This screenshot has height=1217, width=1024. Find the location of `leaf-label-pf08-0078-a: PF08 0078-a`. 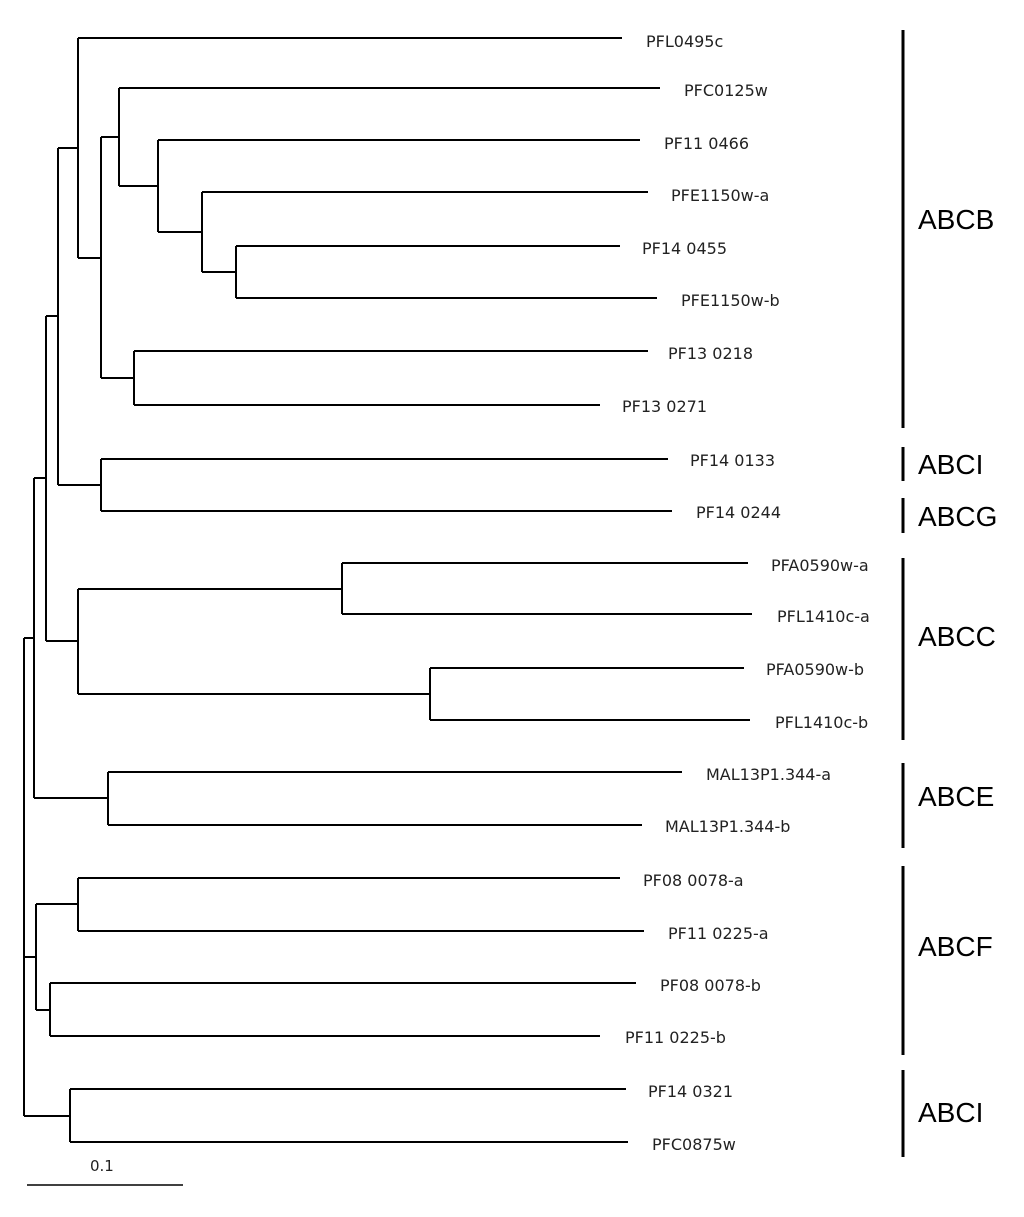

leaf-label-pf08-0078-a: PF08 0078-a is located at coordinates (693, 880).